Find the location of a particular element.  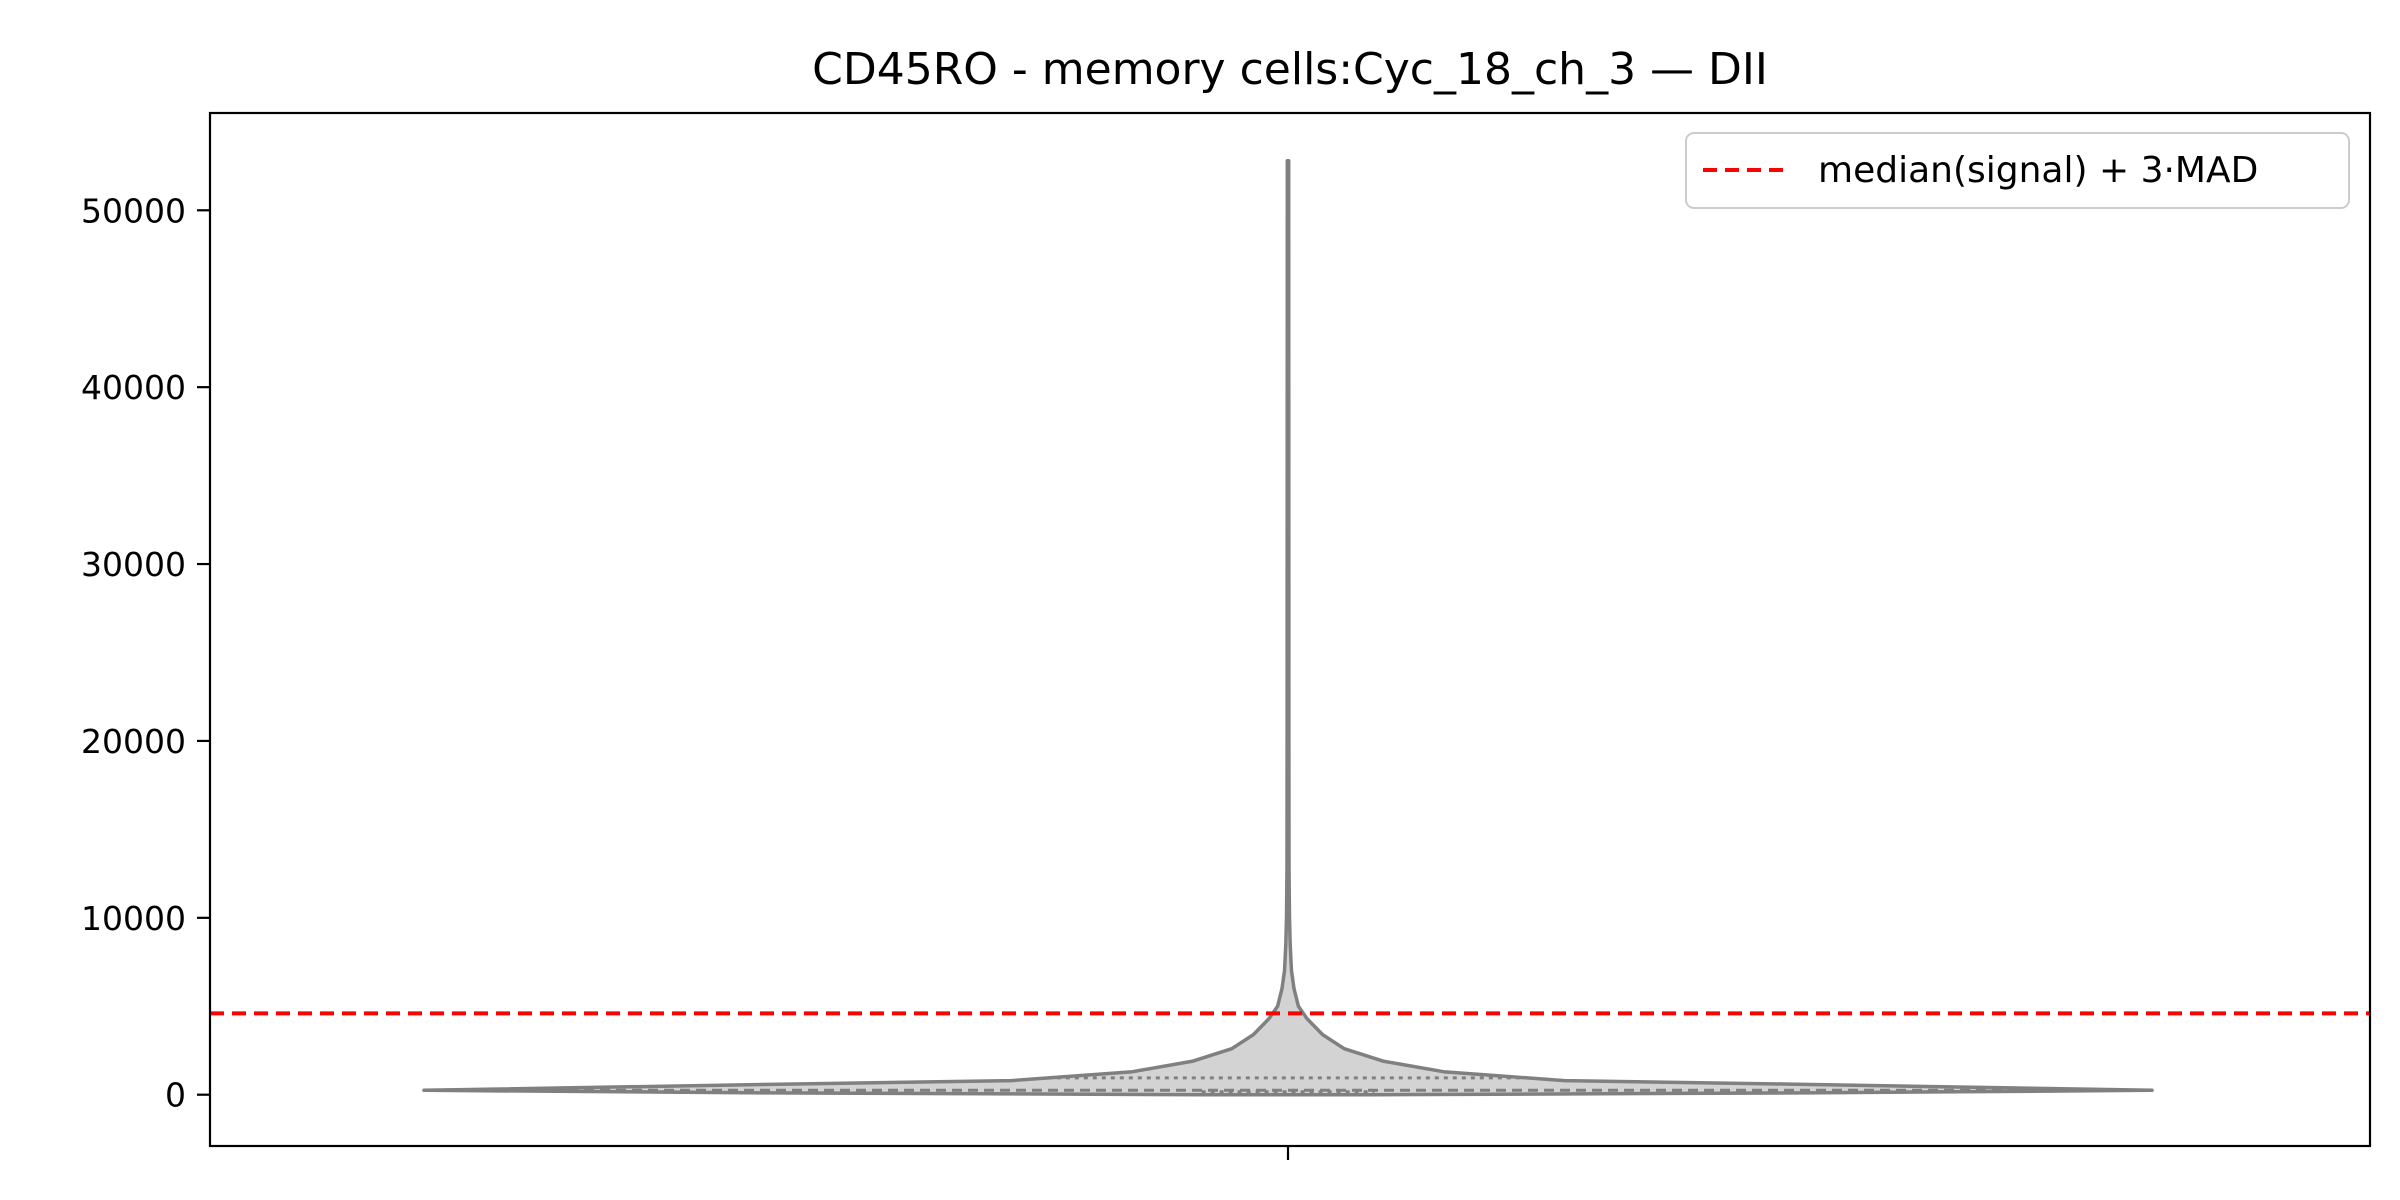

y-tick-label: 50000 is located at coordinates (133, 210).